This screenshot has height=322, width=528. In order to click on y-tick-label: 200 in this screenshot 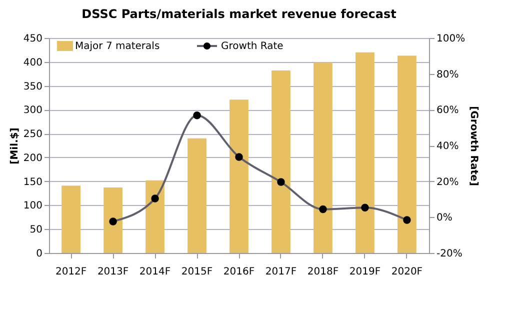, I will do `click(32, 158)`.